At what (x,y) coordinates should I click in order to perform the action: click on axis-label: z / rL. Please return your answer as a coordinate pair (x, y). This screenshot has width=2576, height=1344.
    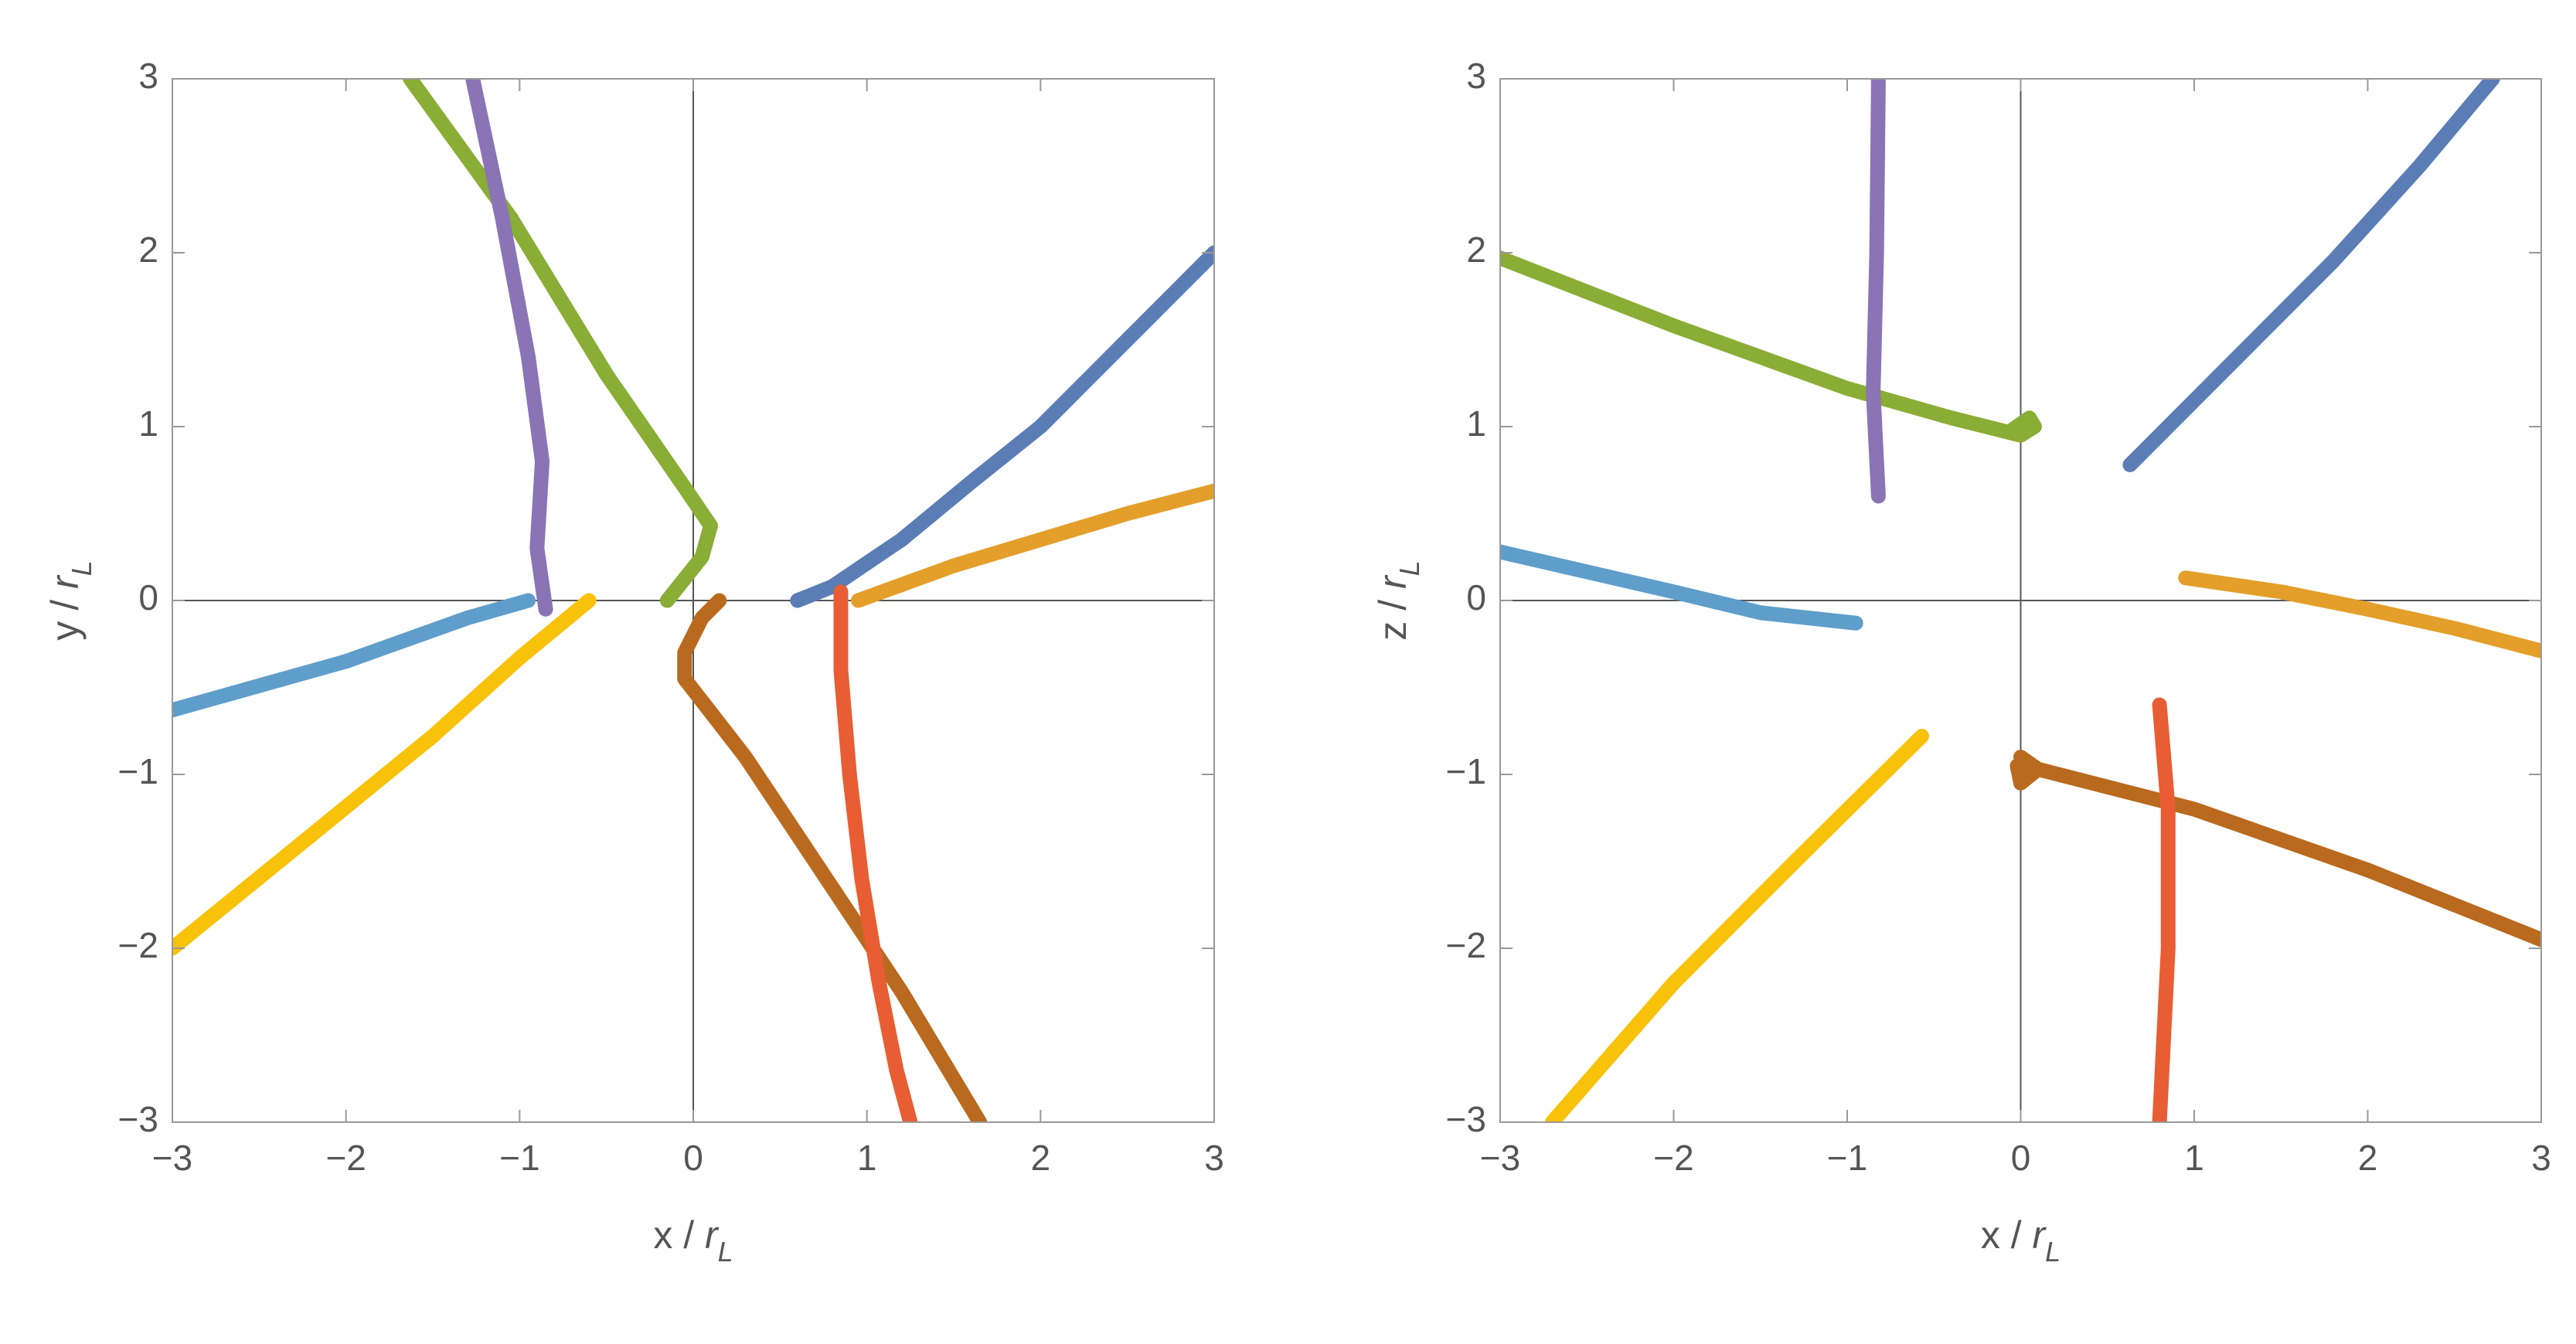
    Looking at the image, I should click on (1398, 600).